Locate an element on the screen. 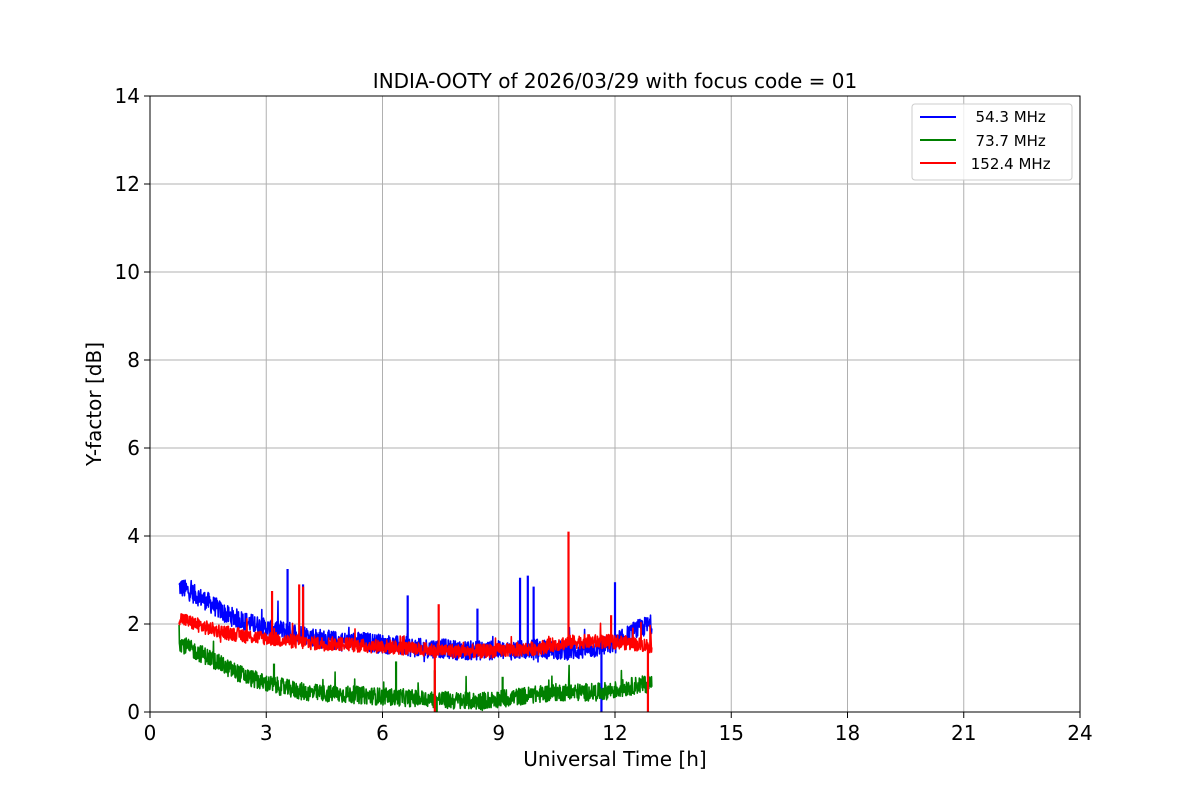 This screenshot has width=1200, height=800. series-line-152mhz is located at coordinates (415, 636).